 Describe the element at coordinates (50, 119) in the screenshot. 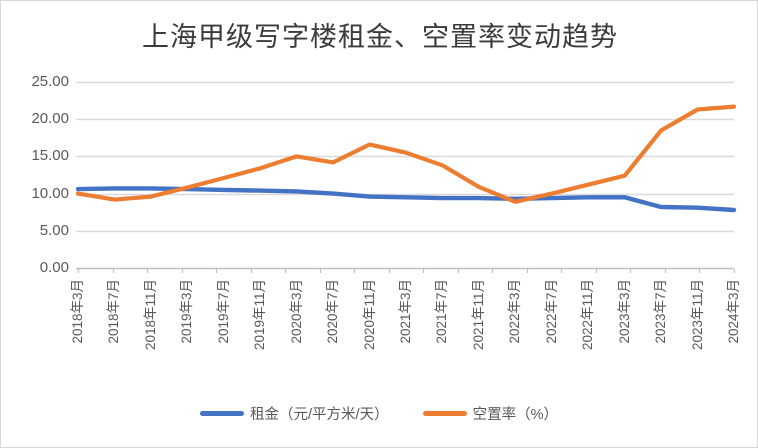

I see `y-axis-tick-label: 20.00` at that location.